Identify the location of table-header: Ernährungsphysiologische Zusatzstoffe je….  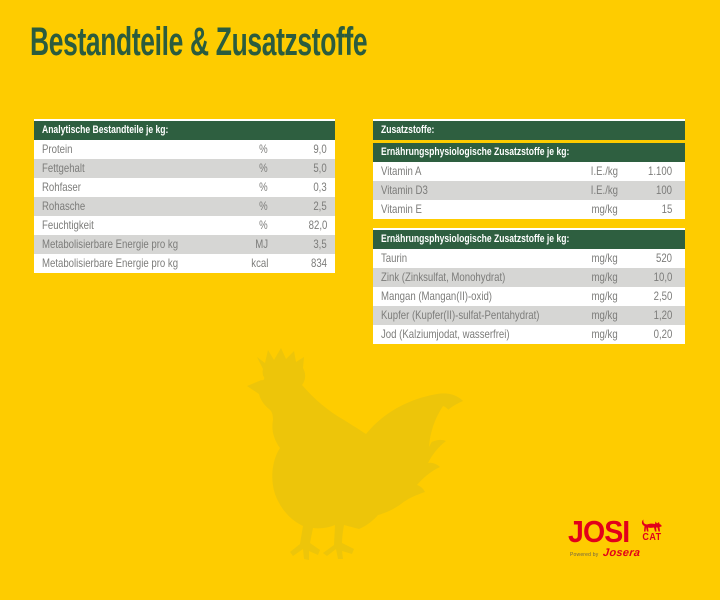
(529, 239).